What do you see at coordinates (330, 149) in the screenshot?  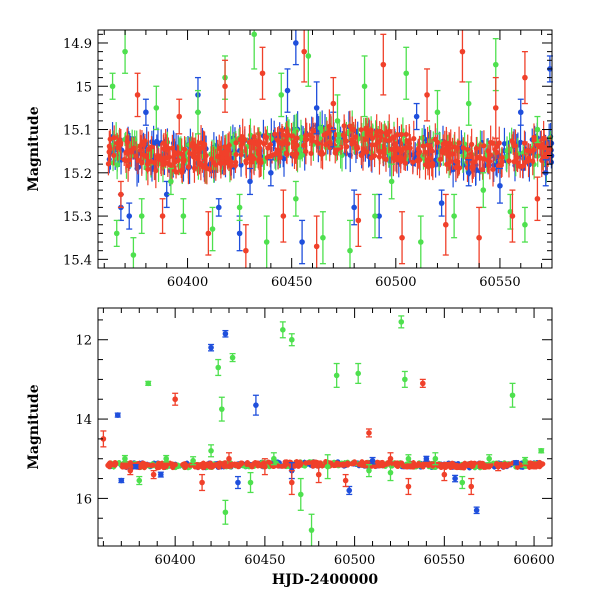 I see `top-panel-dense-band` at bounding box center [330, 149].